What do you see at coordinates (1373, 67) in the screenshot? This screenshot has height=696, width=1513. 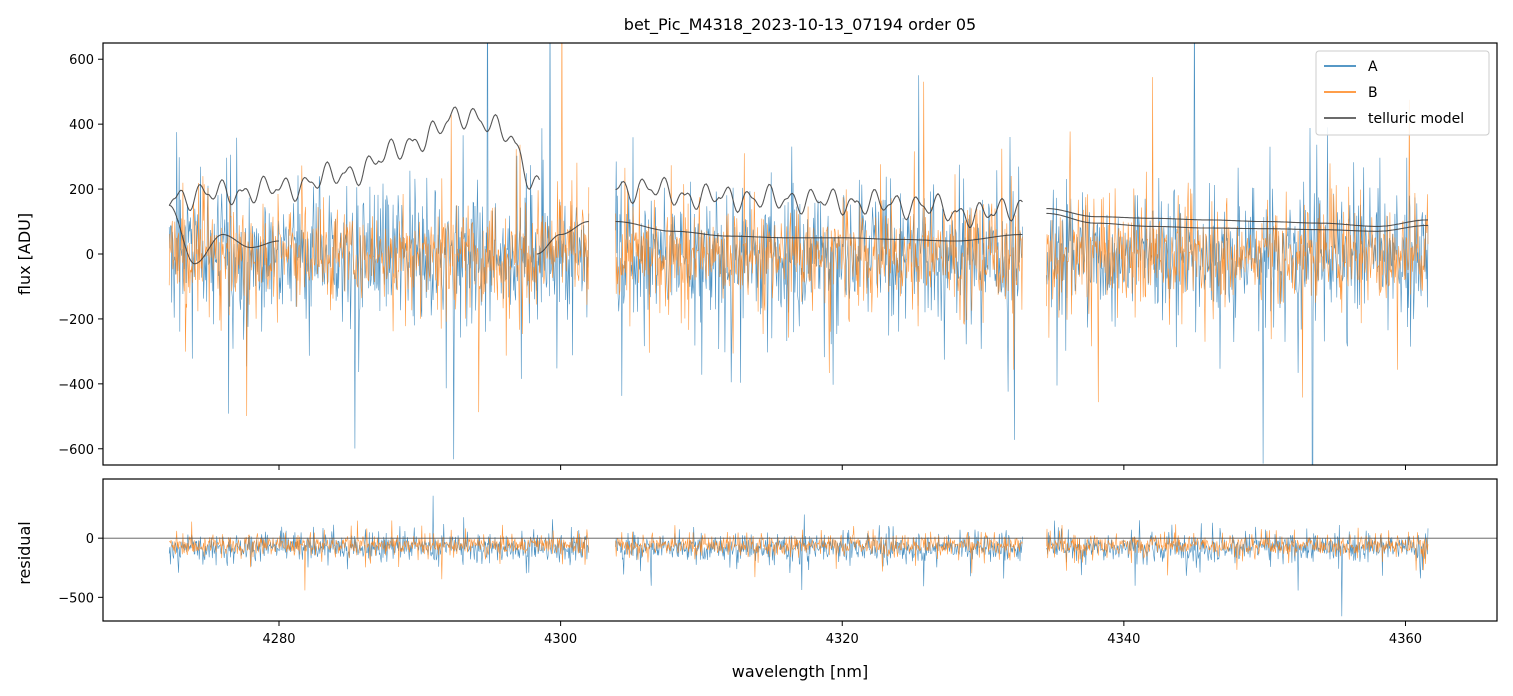 I see `legend-label-a: A` at bounding box center [1373, 67].